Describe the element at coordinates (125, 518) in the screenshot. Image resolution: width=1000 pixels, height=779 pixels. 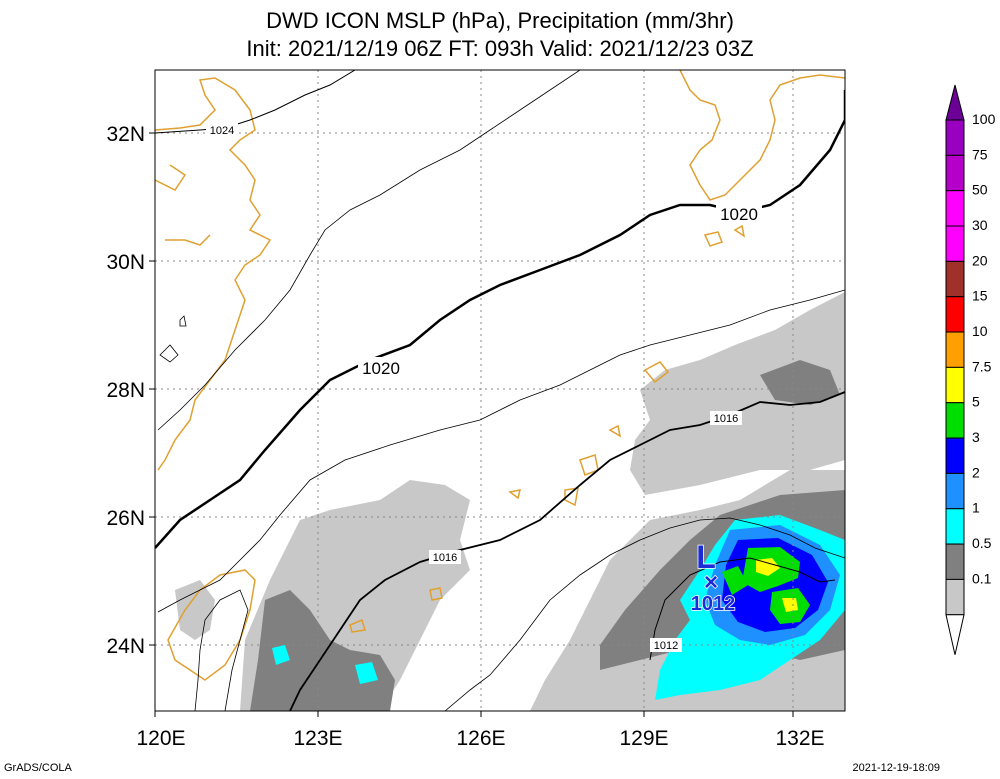
I see `lat-label-26n: 26N` at that location.